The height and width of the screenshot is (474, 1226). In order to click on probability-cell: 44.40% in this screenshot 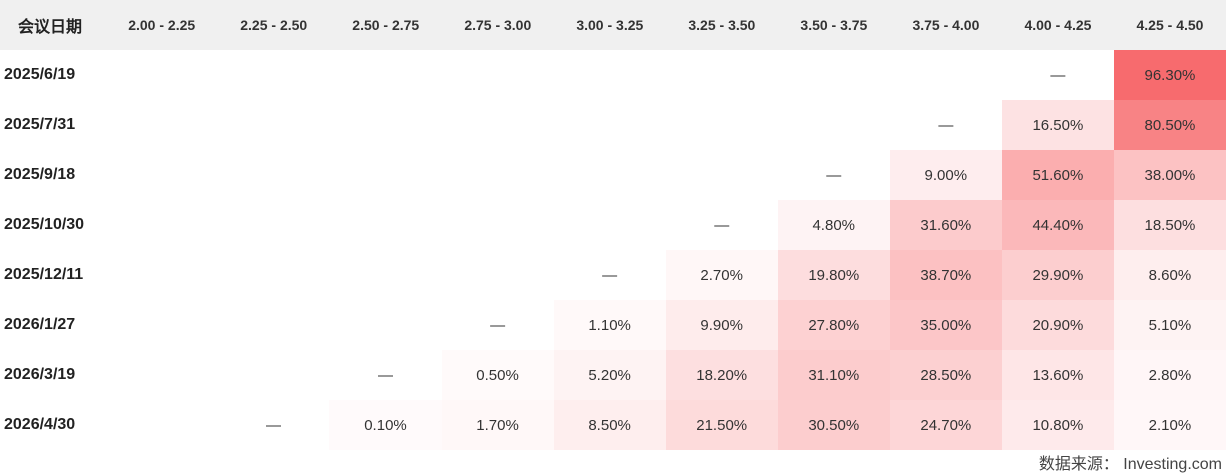, I will do `click(1057, 225)`.